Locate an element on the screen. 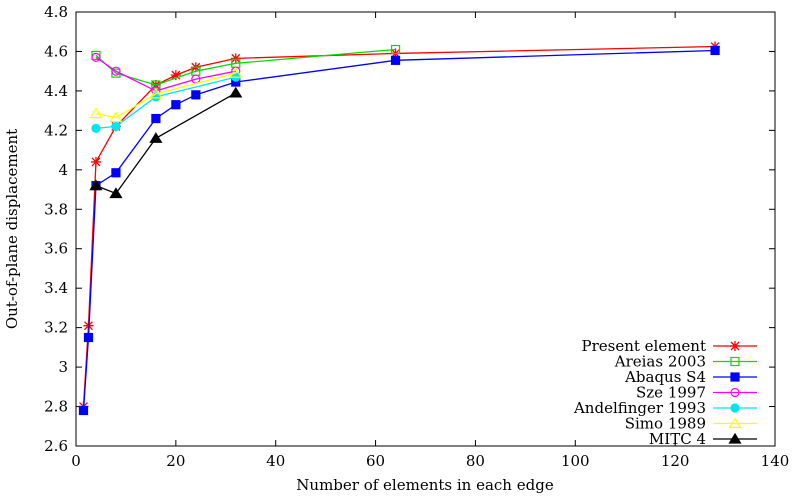  legend-label: Abaqus S4 is located at coordinates (665, 377).